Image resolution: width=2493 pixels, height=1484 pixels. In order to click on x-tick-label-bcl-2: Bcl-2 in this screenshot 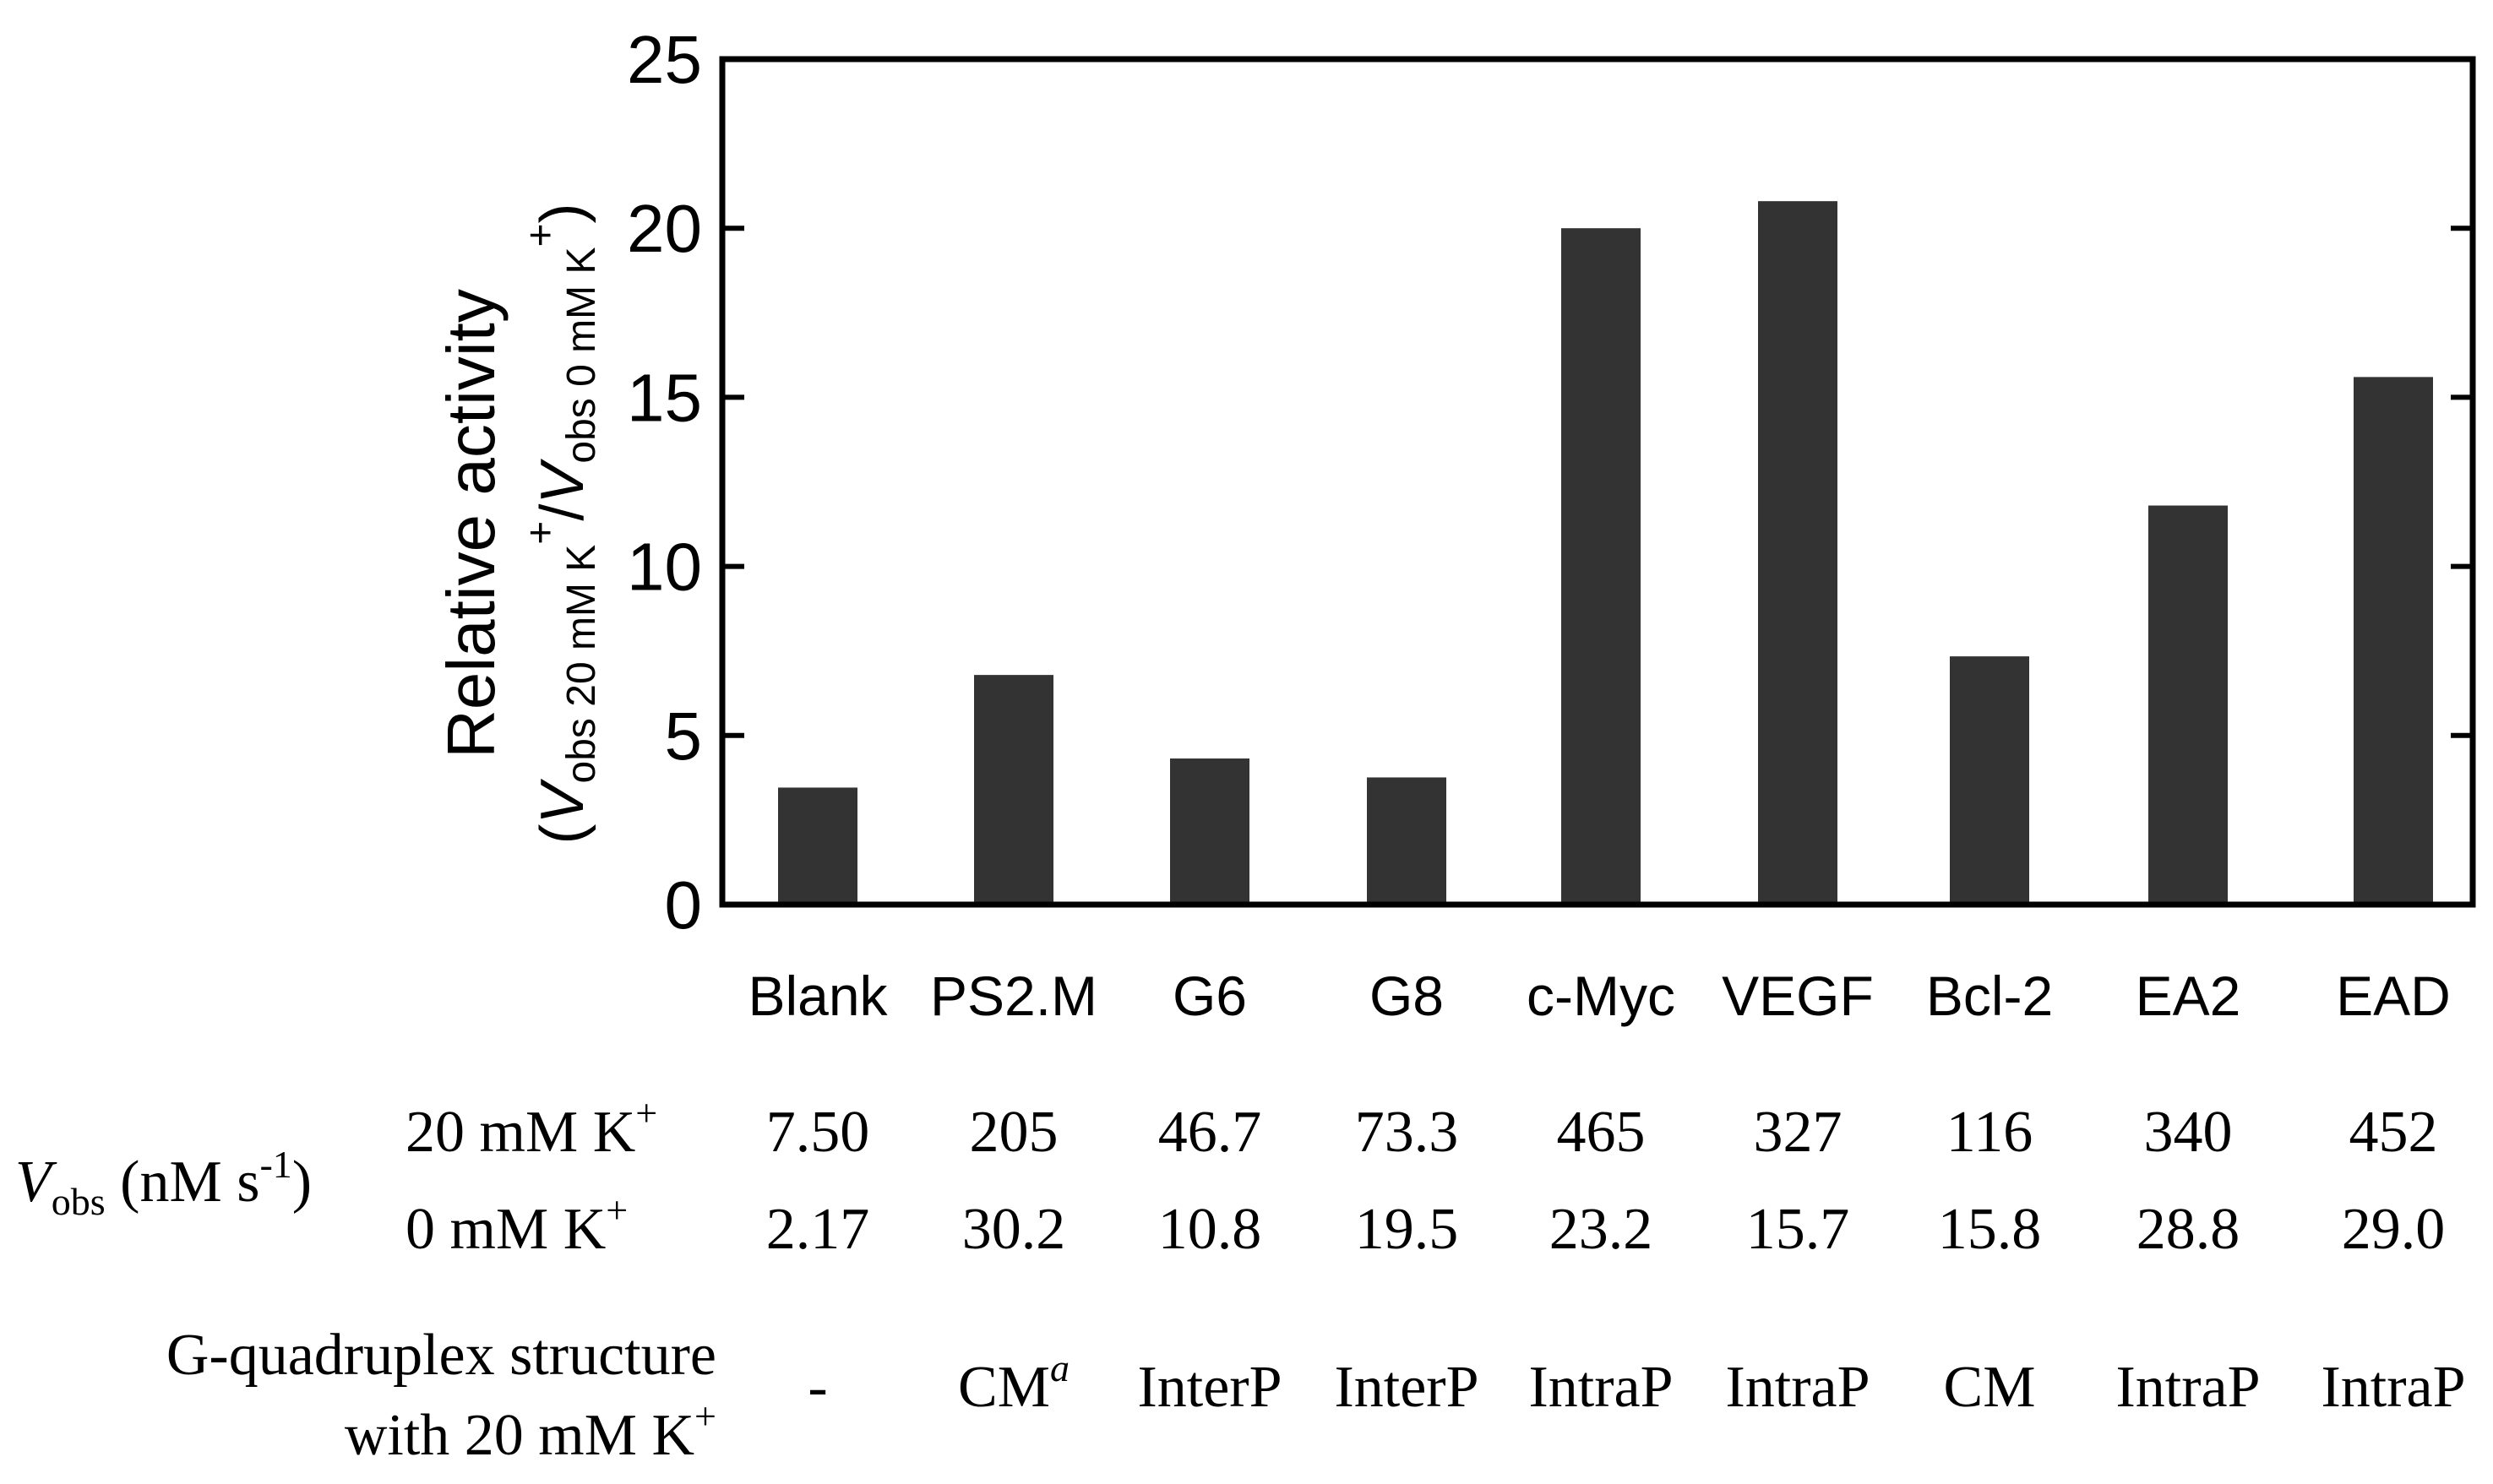, I will do `click(1989, 996)`.